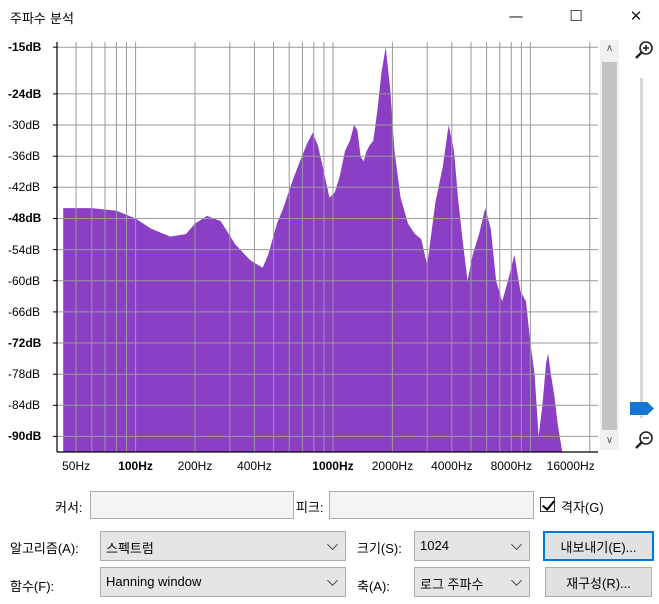 This screenshot has width=659, height=604. What do you see at coordinates (24, 156) in the screenshot?
I see `y-tick-label: -36dB` at bounding box center [24, 156].